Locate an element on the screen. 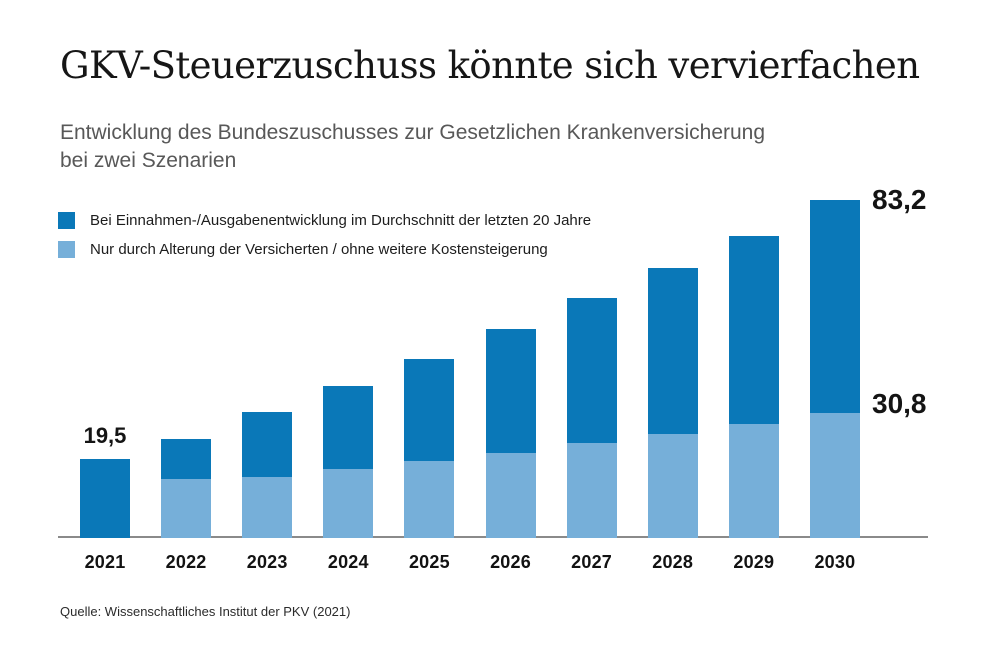 The width and height of the screenshot is (1000, 667). value-label-2030-total: 83,2 is located at coordinates (899, 199).